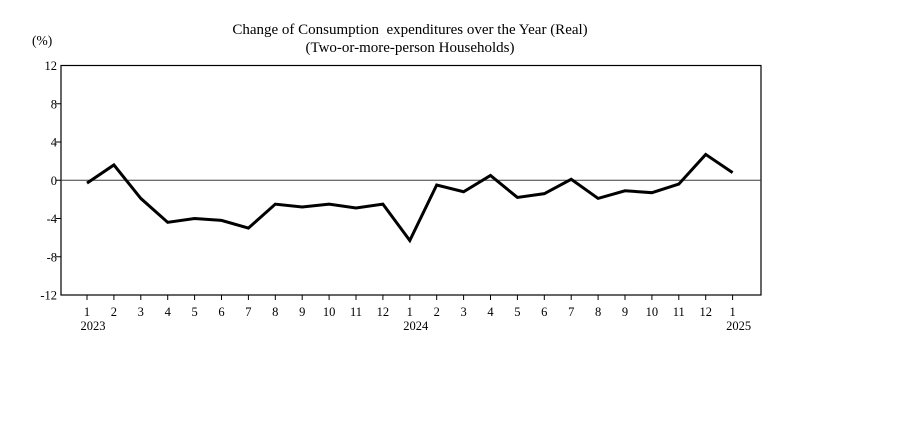 The height and width of the screenshot is (437, 900). What do you see at coordinates (51, 66) in the screenshot?
I see `y-tick-label: 12` at bounding box center [51, 66].